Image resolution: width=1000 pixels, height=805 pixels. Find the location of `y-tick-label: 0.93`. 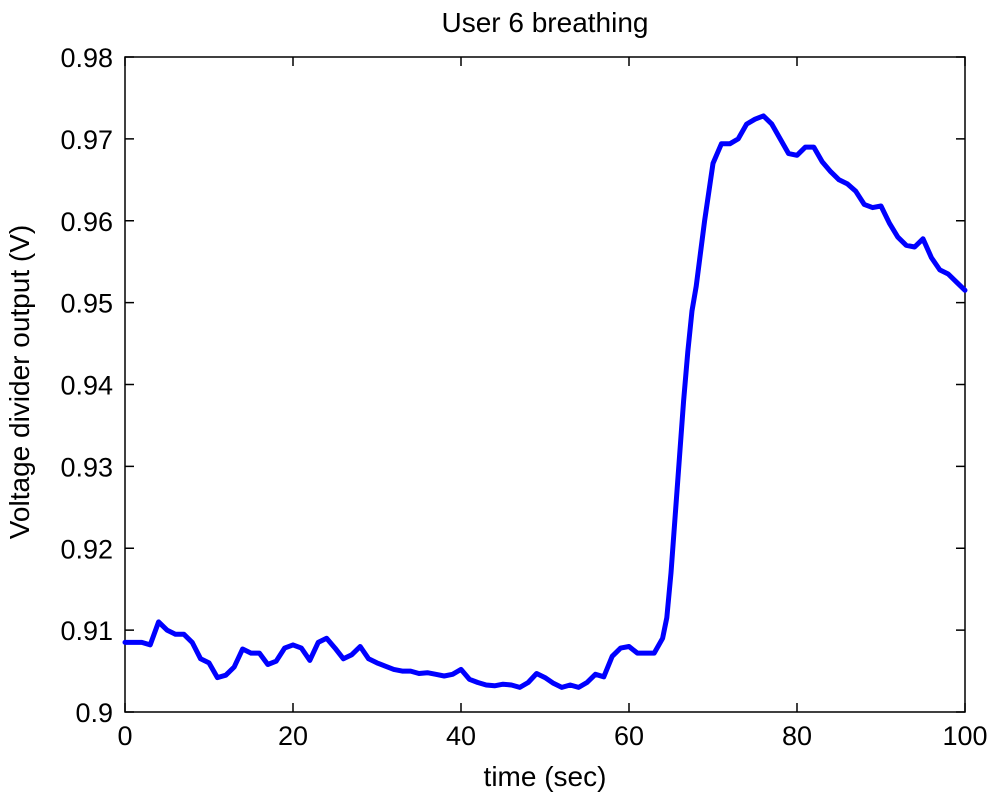

y-tick-label: 0.93 is located at coordinates (86, 467).